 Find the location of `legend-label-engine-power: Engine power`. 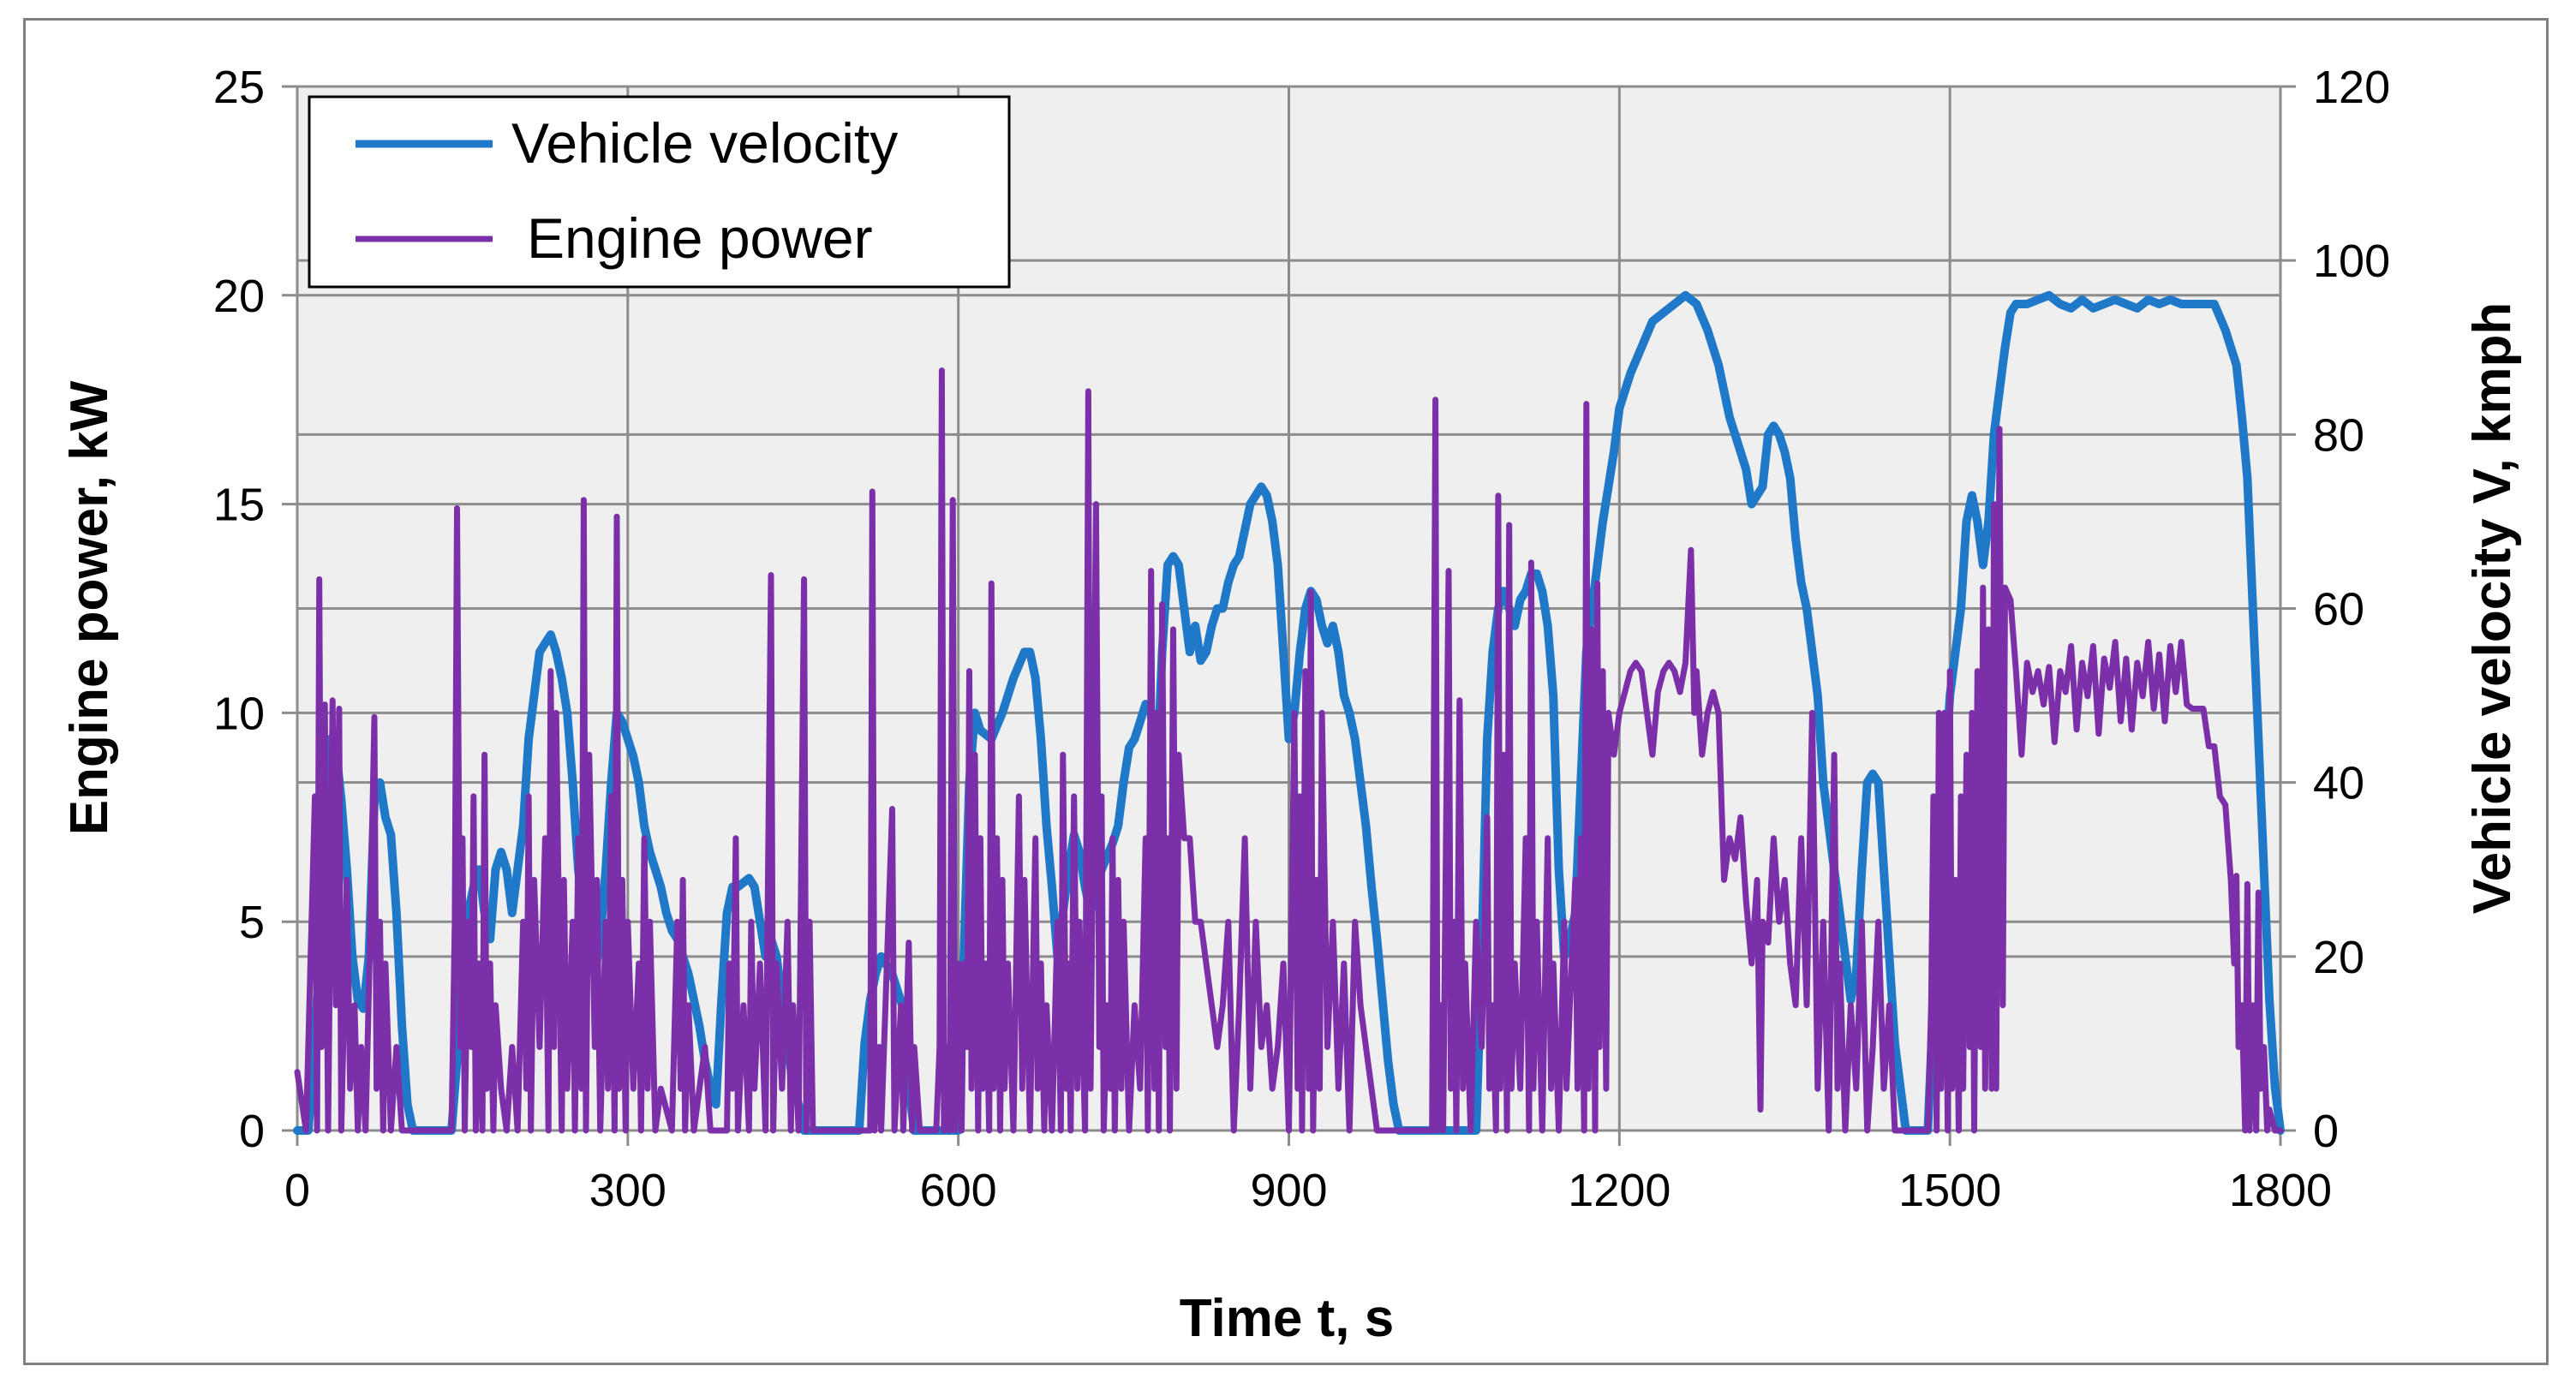

legend-label-engine-power: Engine power is located at coordinates (700, 238).